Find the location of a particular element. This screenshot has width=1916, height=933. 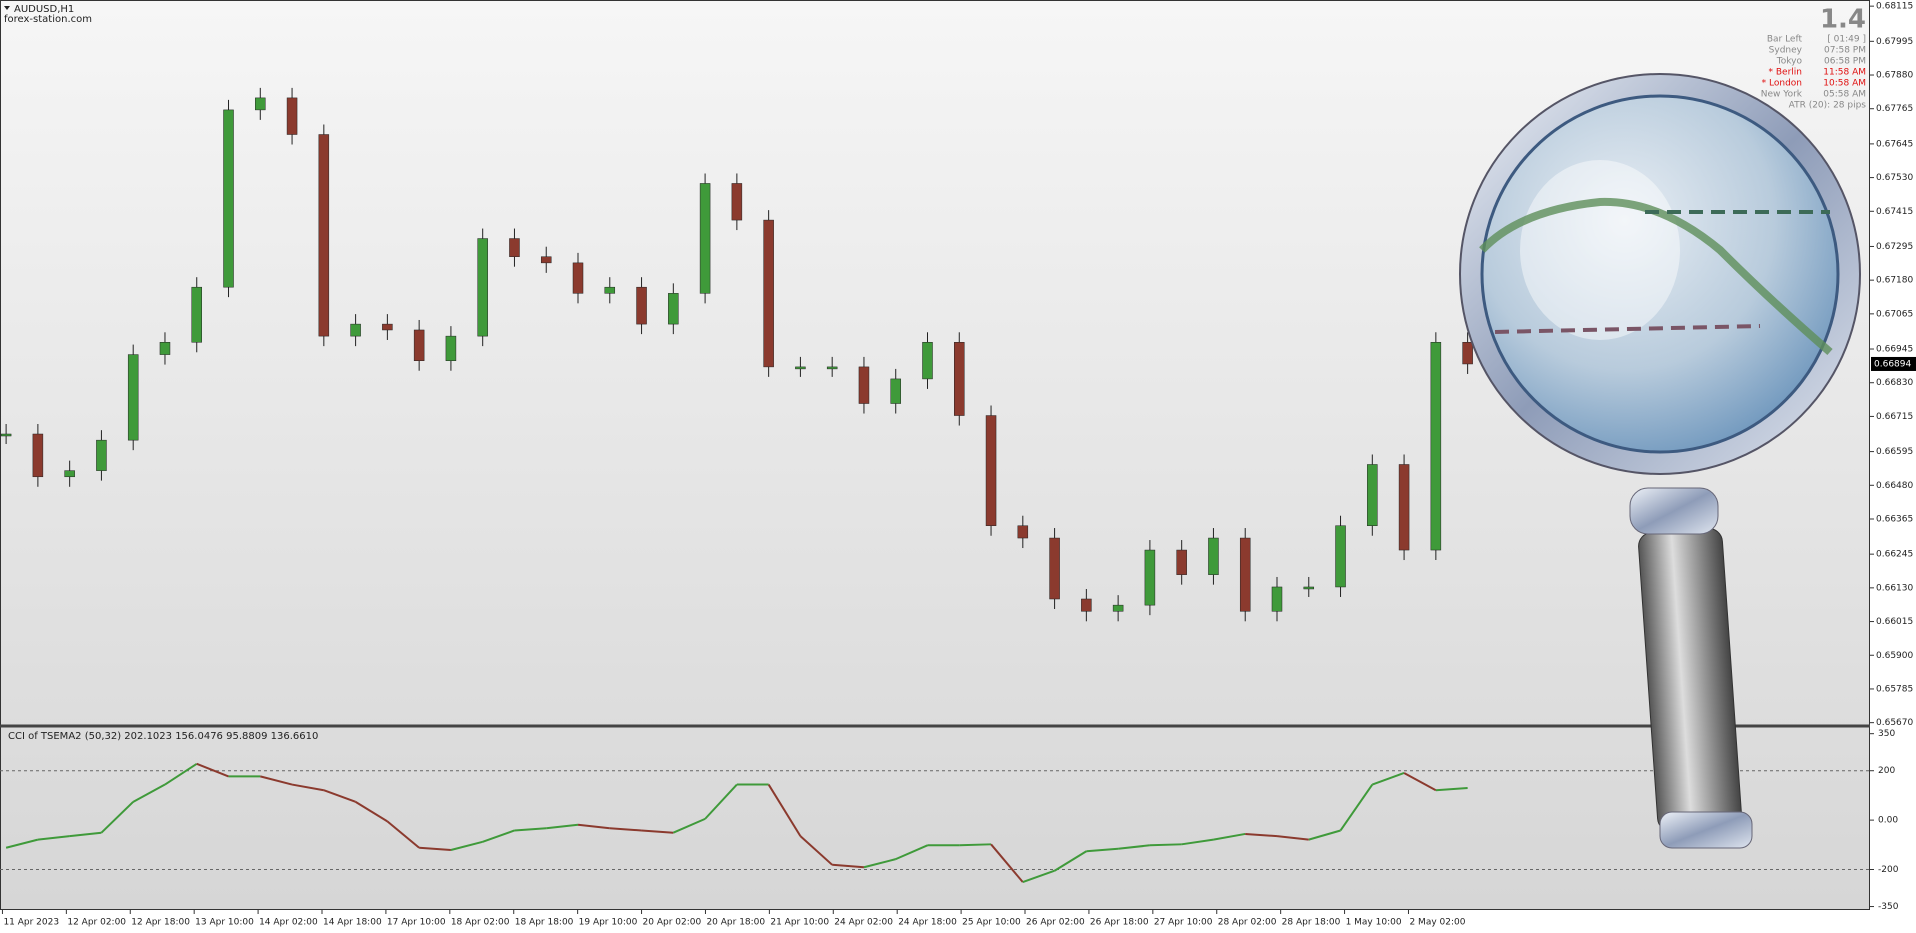

atr-label: ATR (20): 28 pips is located at coordinates (1828, 106).